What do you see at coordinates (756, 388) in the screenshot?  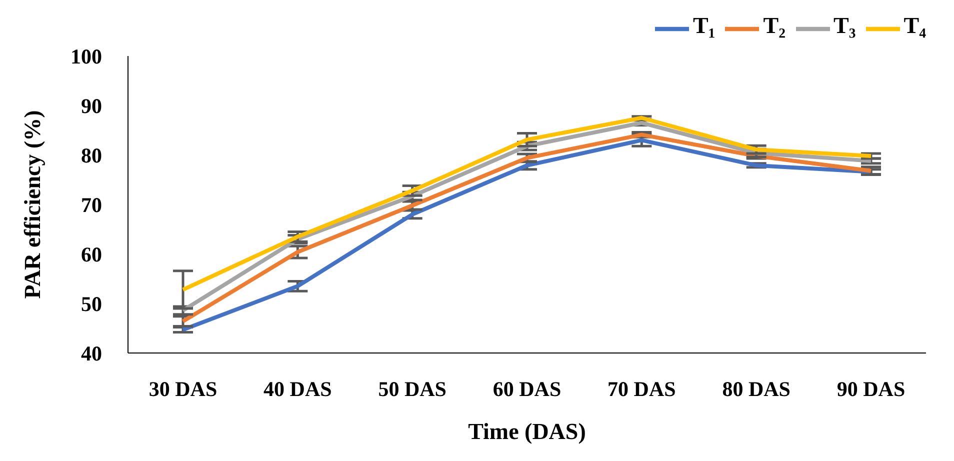 I see `x-tick-label: 80 DAS` at bounding box center [756, 388].